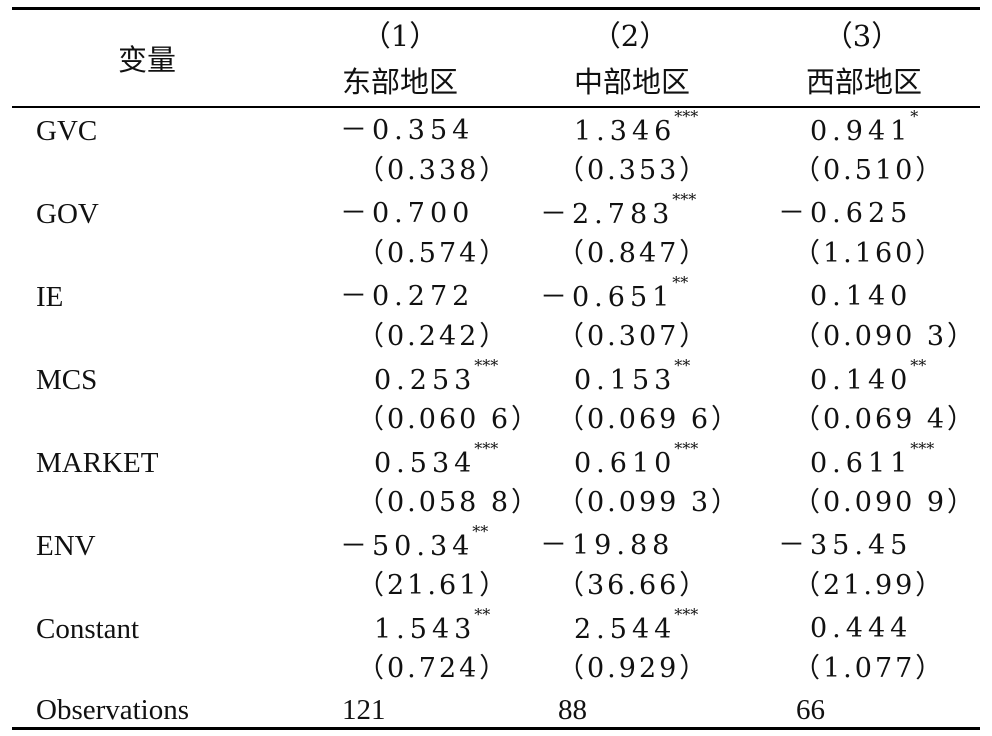 The width and height of the screenshot is (992, 736). What do you see at coordinates (496, 107) in the screenshot?
I see `header-rule` at bounding box center [496, 107].